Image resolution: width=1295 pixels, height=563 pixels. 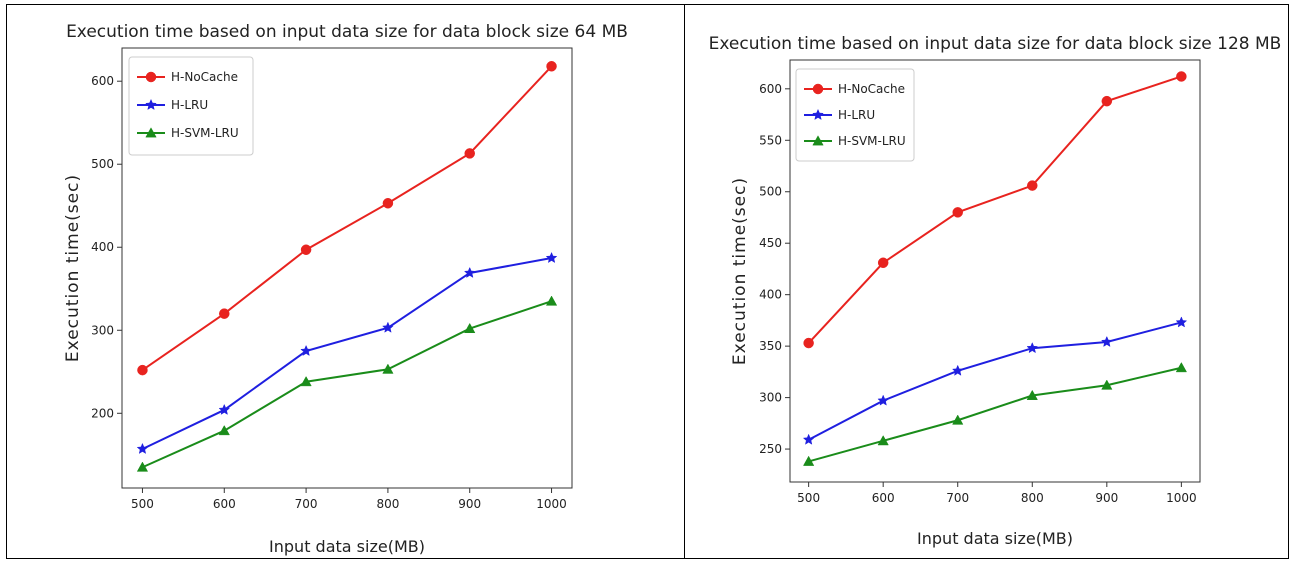 I want to click on x-tick-label: 800, so click(x=387, y=504).